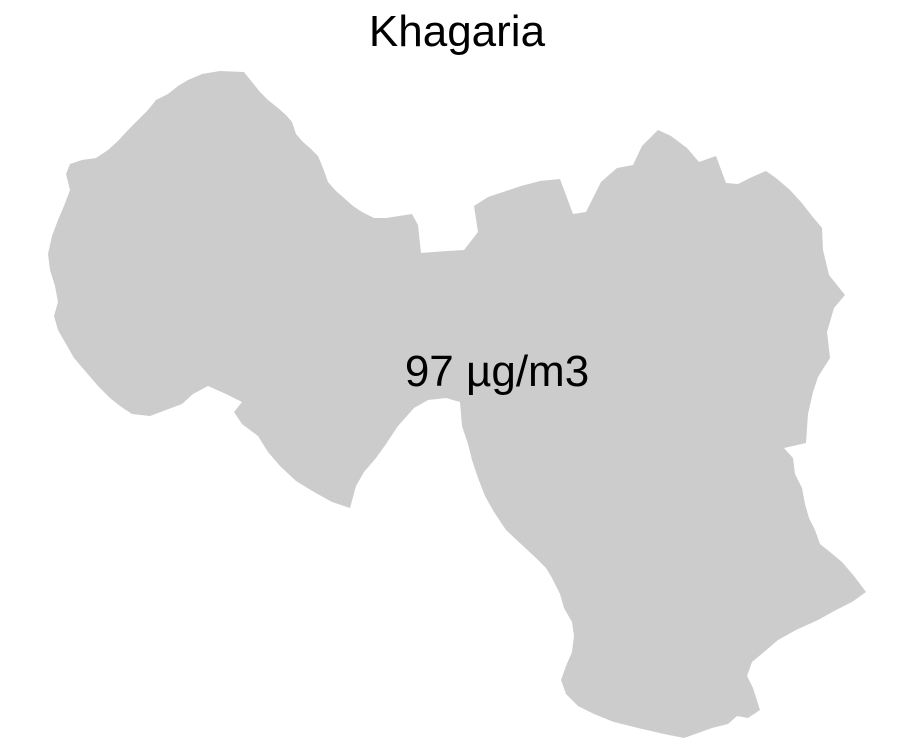 Image resolution: width=914 pixels, height=750 pixels. I want to click on map-title: Khagaria, so click(457, 31).